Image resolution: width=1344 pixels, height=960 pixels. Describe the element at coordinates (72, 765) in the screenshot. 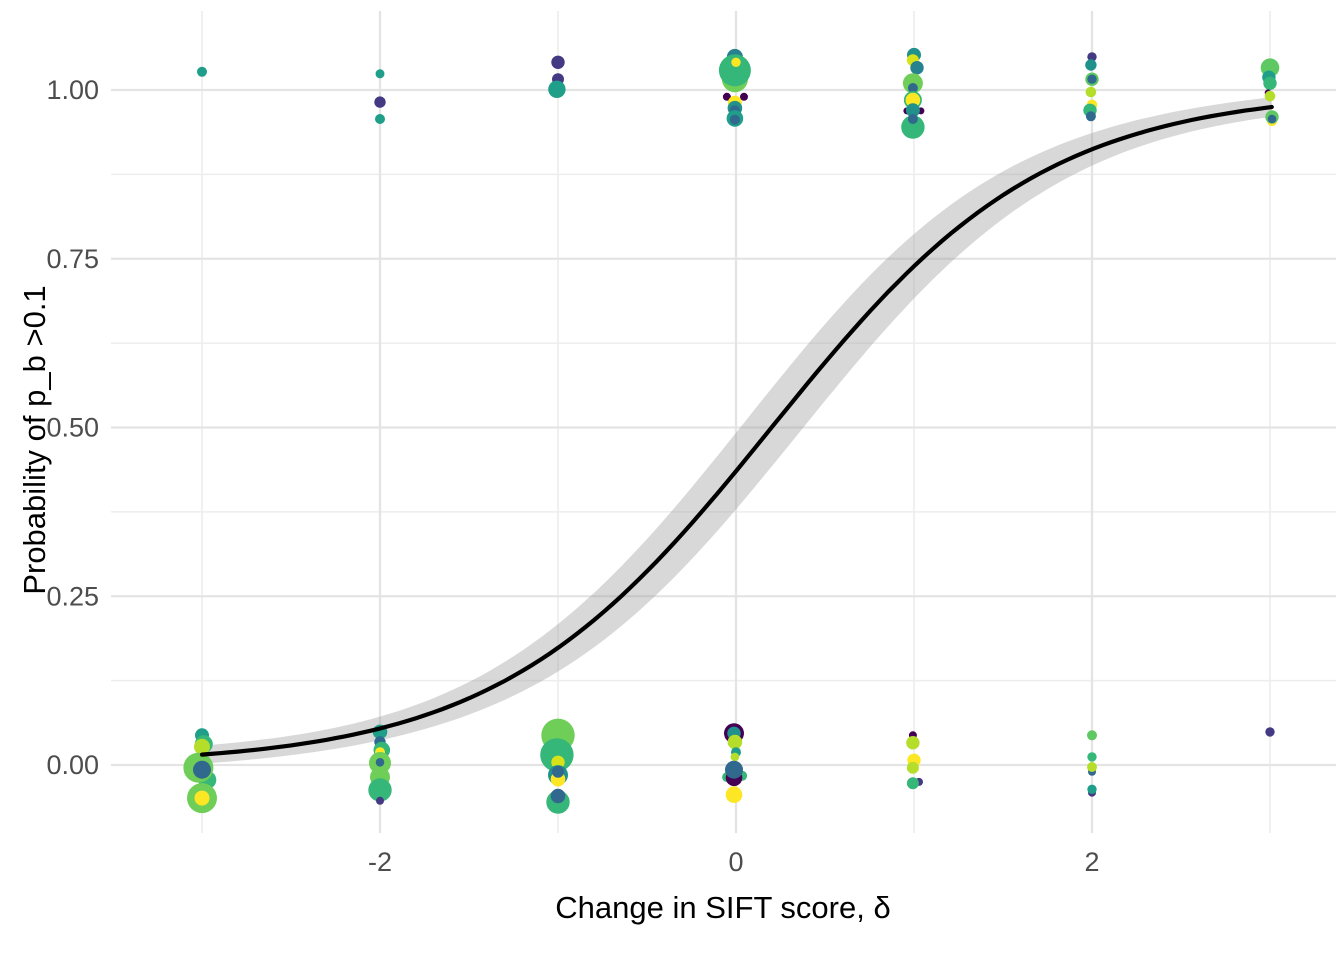

I see `y-tick-label: 0.00` at that location.